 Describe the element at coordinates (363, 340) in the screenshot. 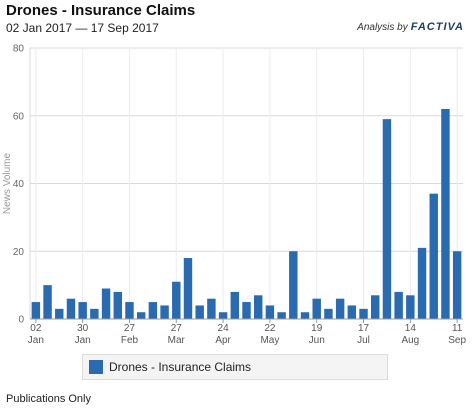

I see `x-tick-month-label: Jul` at that location.